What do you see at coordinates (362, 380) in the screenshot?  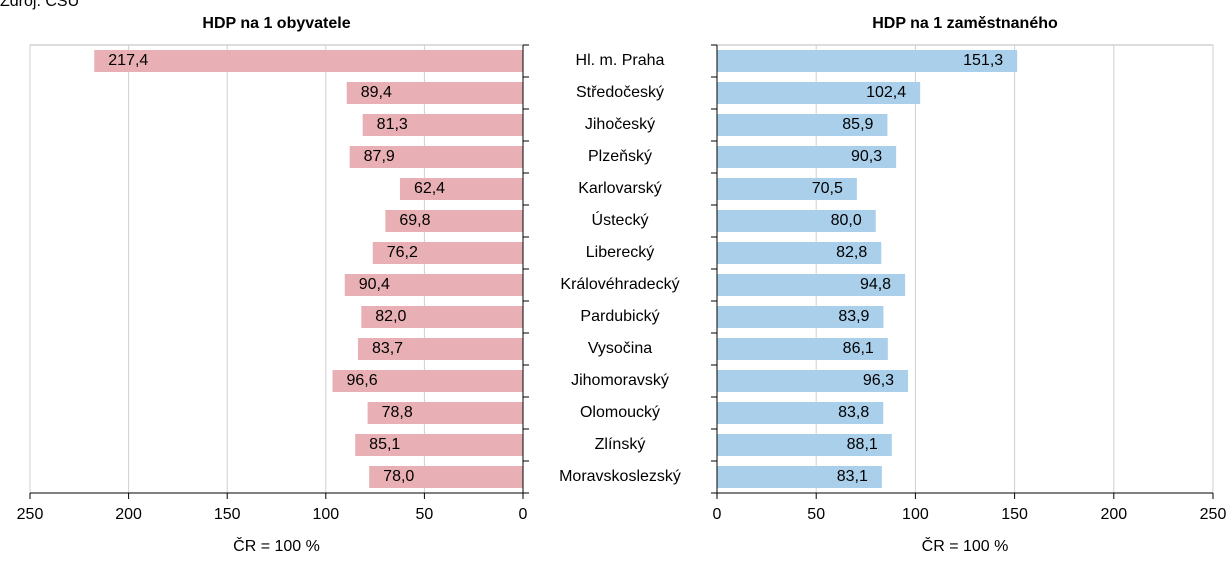 I see `value-label: 96,6` at bounding box center [362, 380].